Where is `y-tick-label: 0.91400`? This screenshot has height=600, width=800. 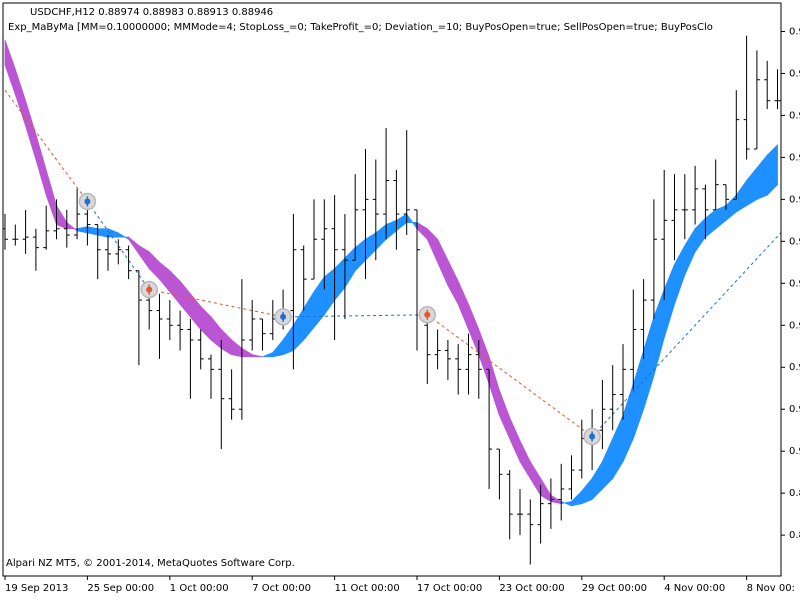 y-tick-label: 0.91400 is located at coordinates (794, 157).